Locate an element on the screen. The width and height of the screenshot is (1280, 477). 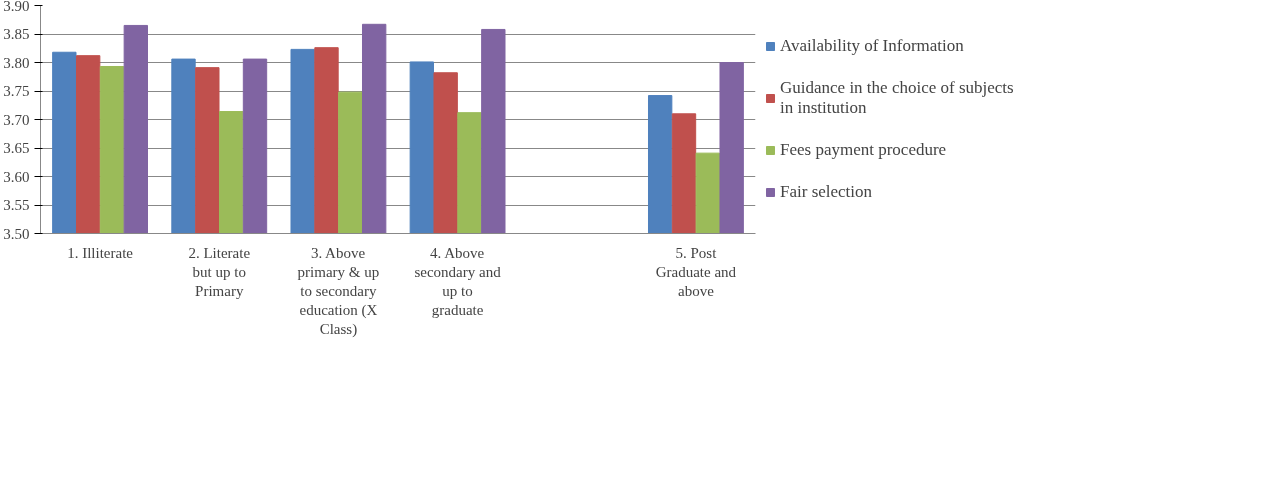
y-tick-label: 3.70 is located at coordinates (16, 119).